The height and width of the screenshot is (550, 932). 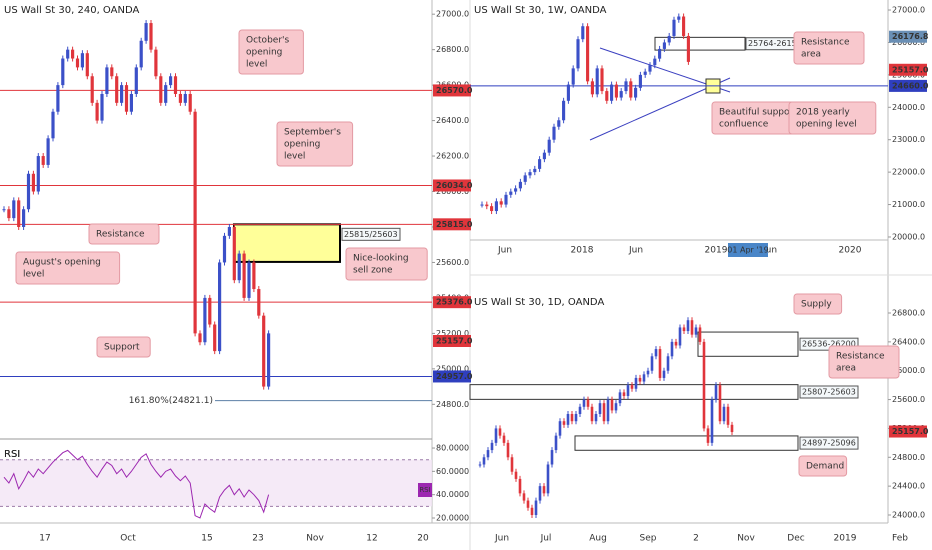 What do you see at coordinates (908, 370) in the screenshot?
I see `y-tick-label: 26000.0` at bounding box center [908, 370].